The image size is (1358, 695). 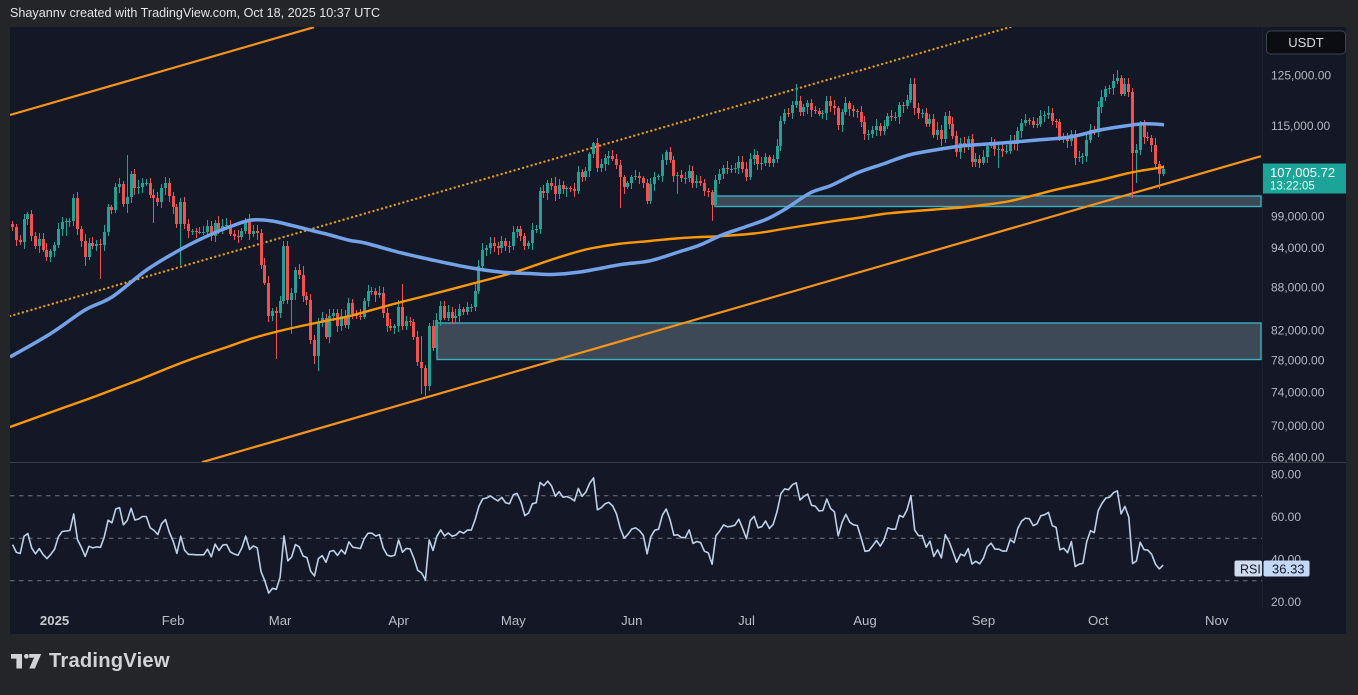 What do you see at coordinates (1298, 330) in the screenshot?
I see `svg-text: 82,000.00` at bounding box center [1298, 330].